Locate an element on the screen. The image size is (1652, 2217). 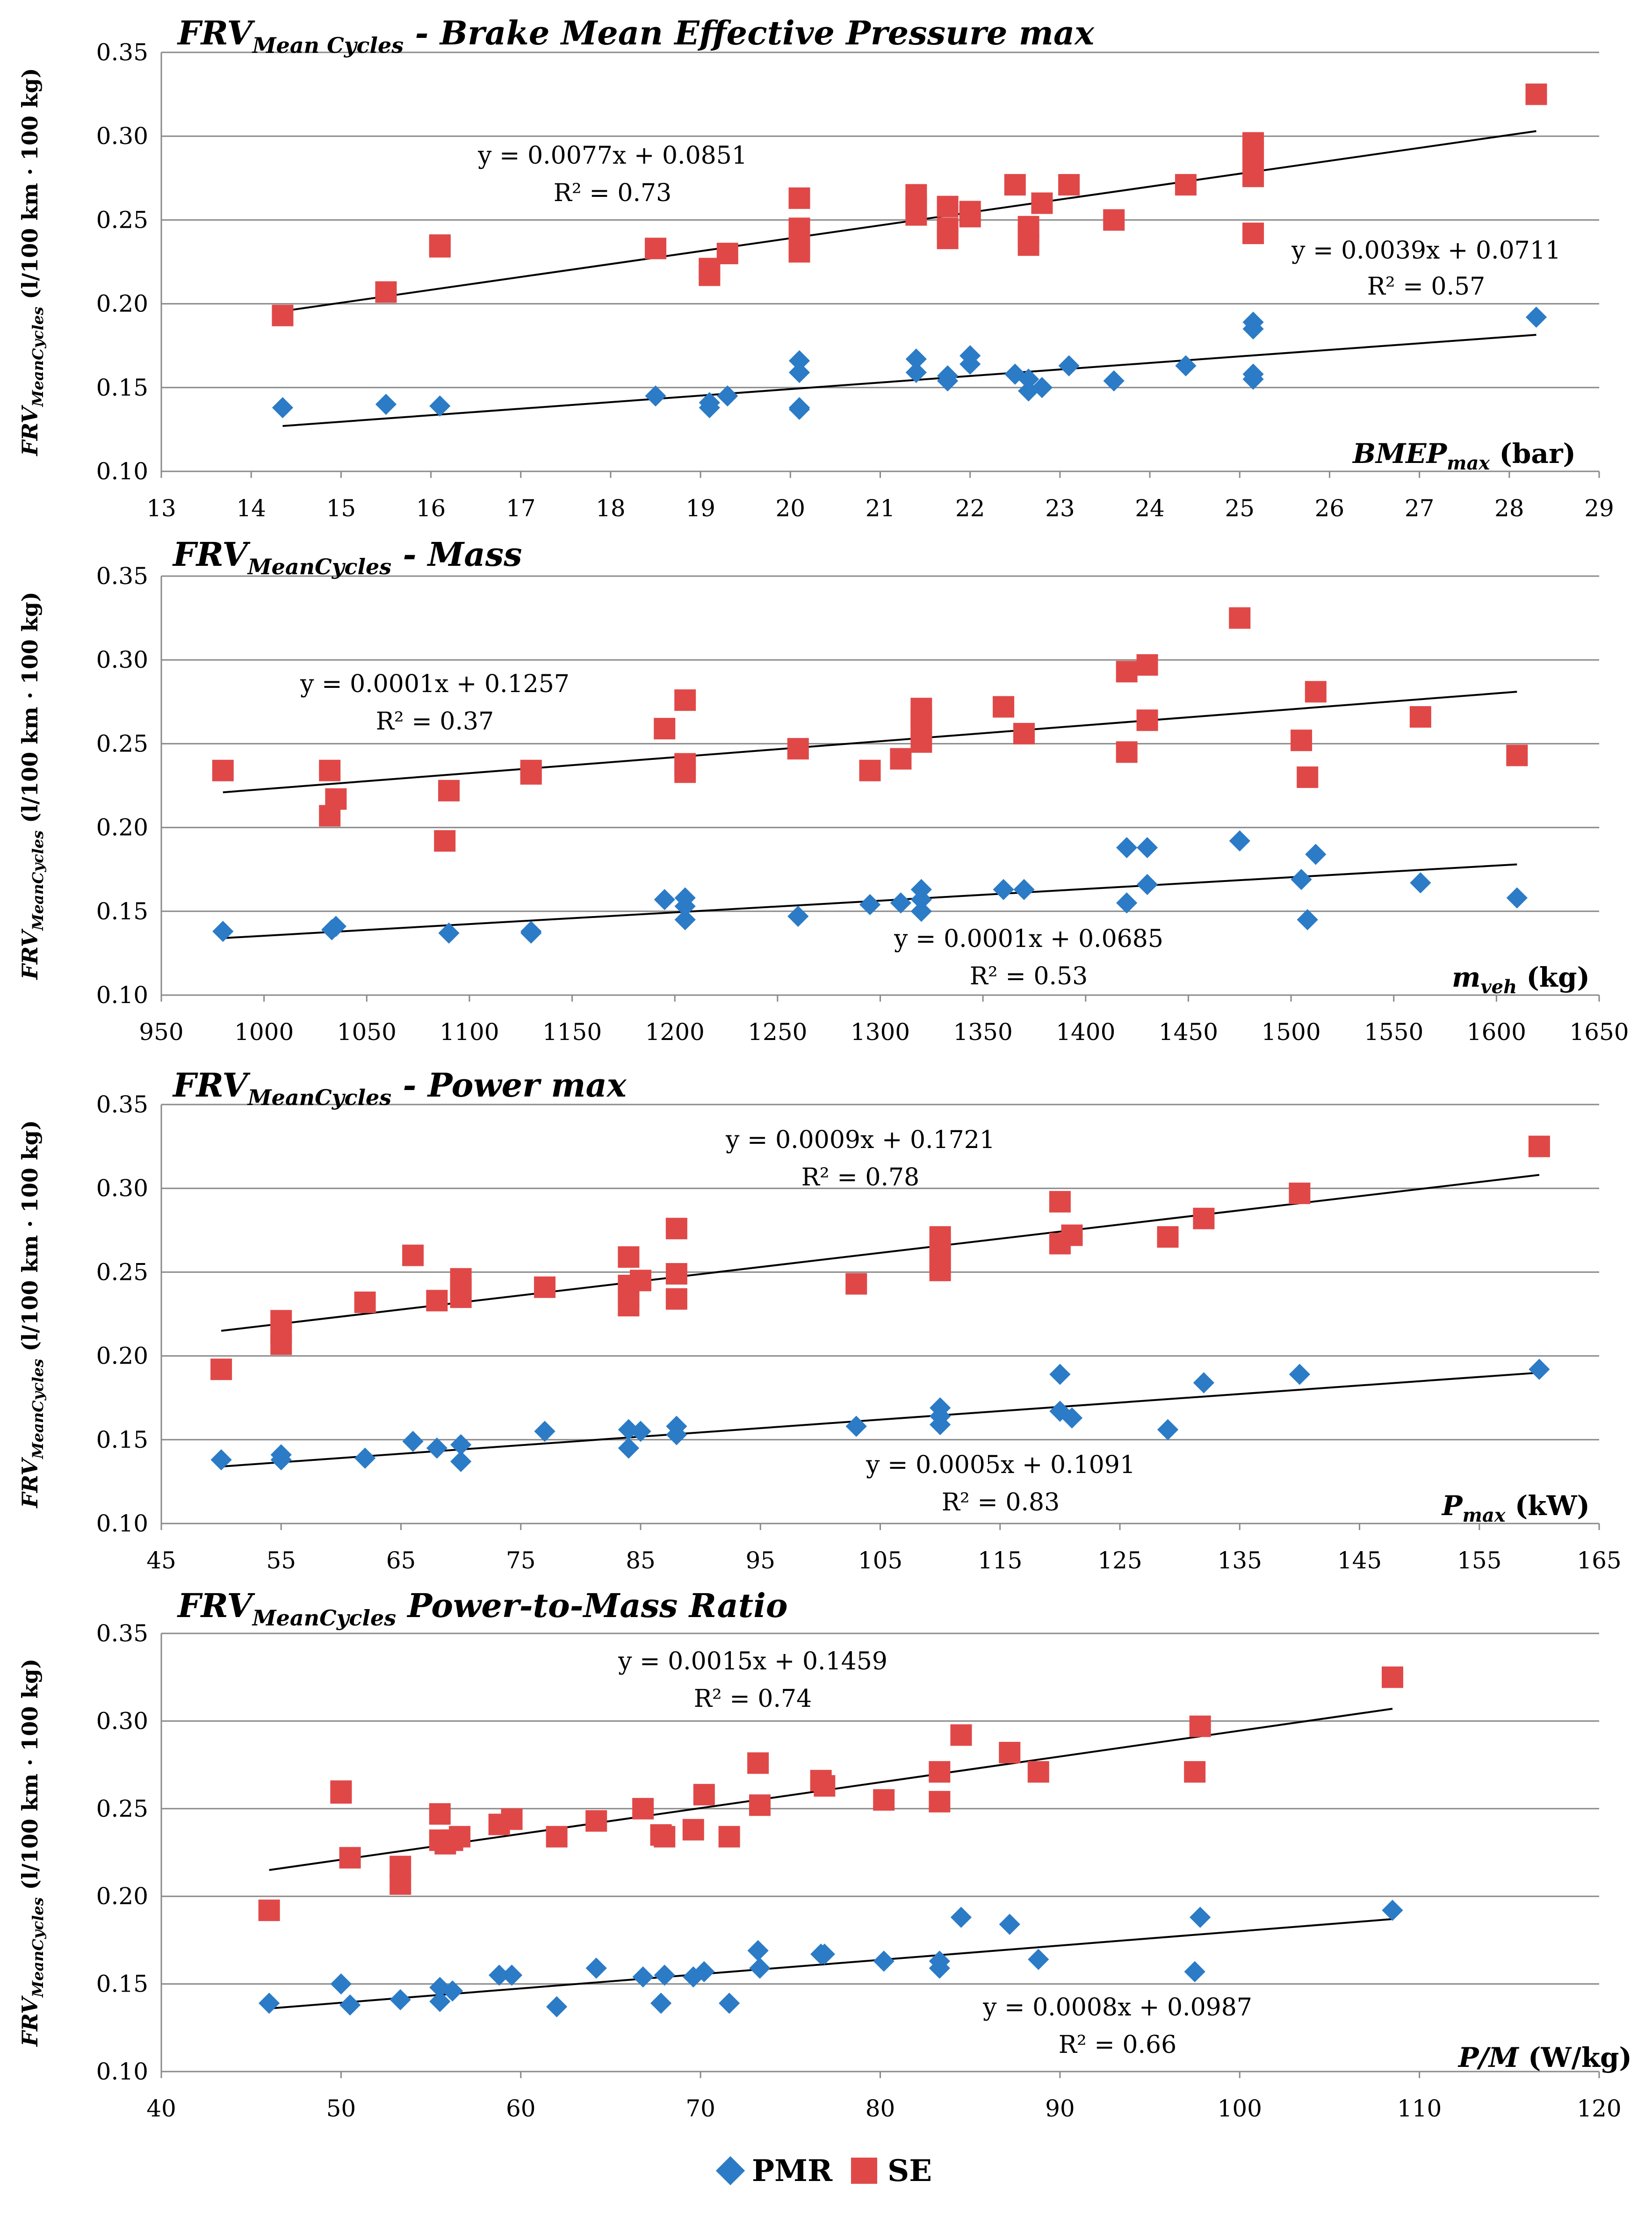
x-tick-label: 95 is located at coordinates (760, 1560).